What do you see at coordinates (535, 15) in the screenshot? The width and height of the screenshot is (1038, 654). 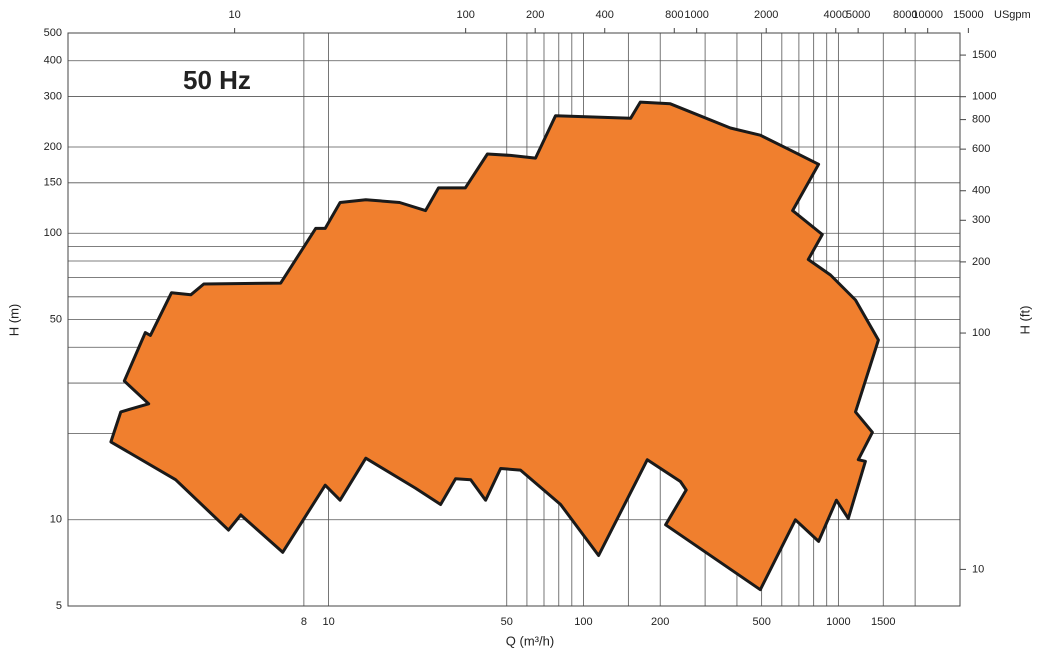 I see `x2-tick-label: 200` at bounding box center [535, 15].